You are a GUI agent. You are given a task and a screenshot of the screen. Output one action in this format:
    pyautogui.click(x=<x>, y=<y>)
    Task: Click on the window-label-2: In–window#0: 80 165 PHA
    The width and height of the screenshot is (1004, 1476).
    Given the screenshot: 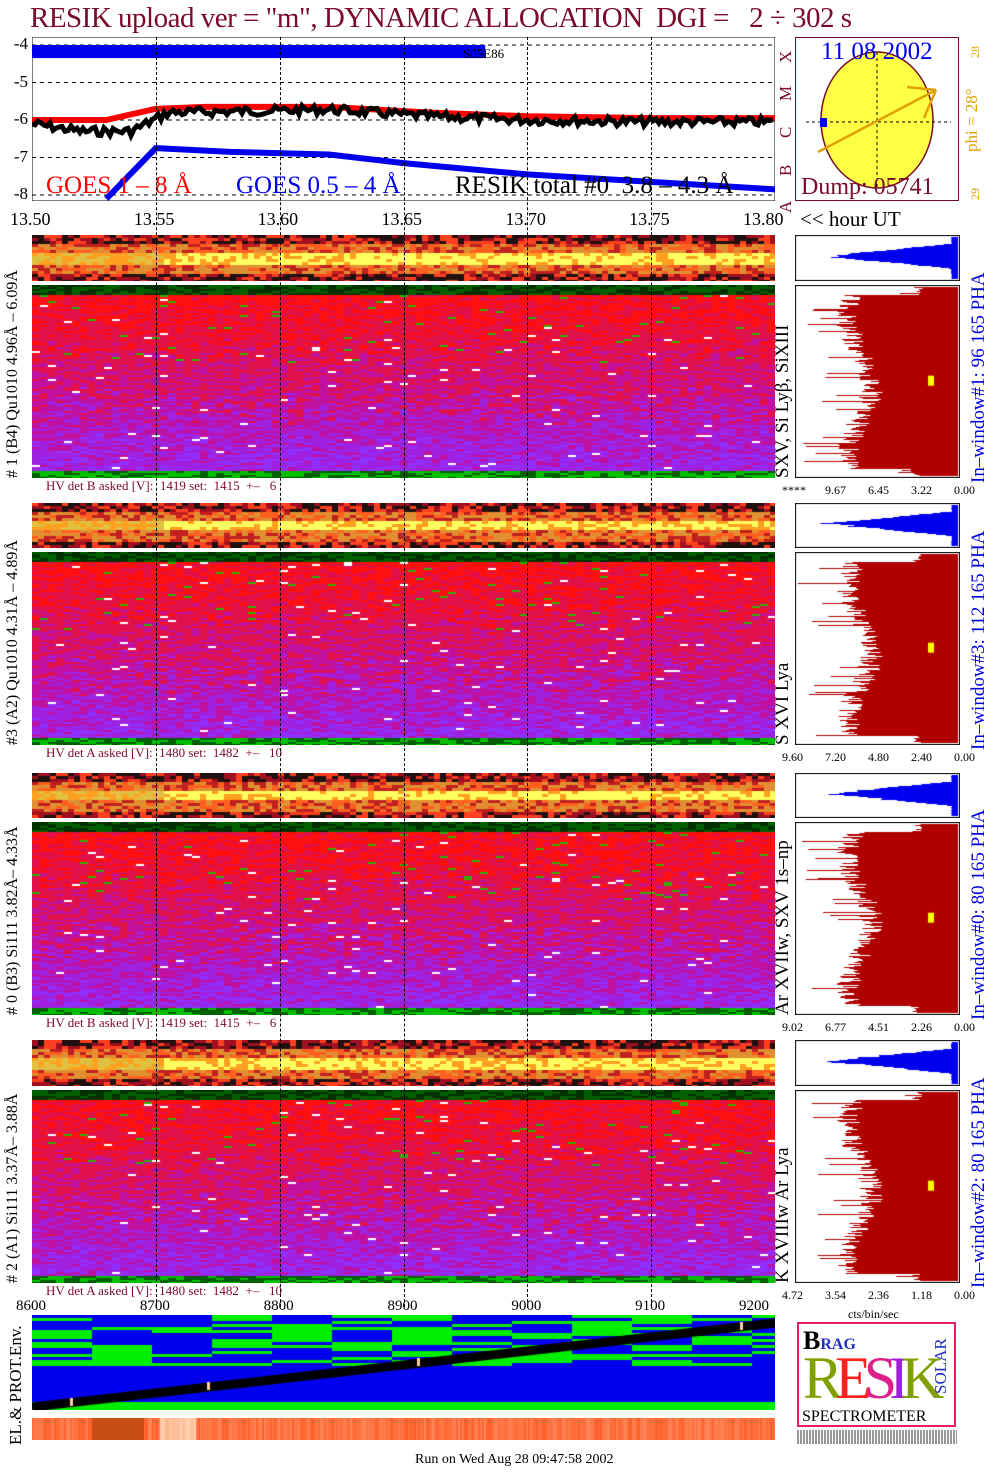 What is the action you would take?
    pyautogui.click(x=978, y=914)
    